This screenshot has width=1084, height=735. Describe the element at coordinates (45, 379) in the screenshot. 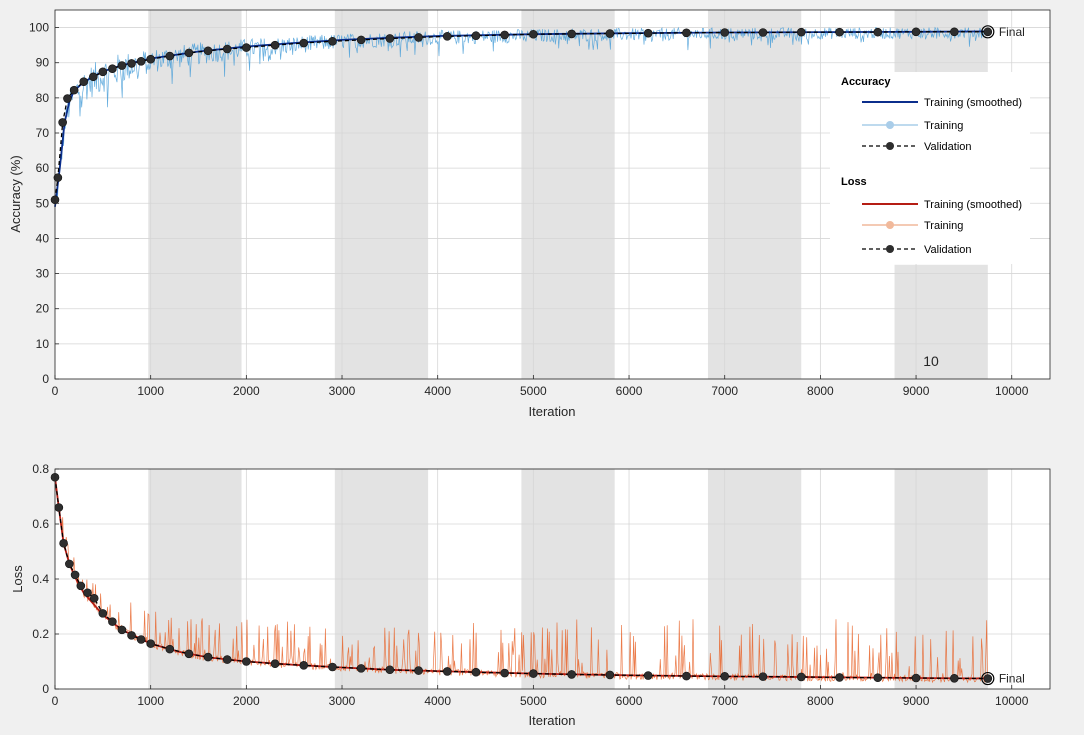

I see `y-tick-label: 0` at that location.